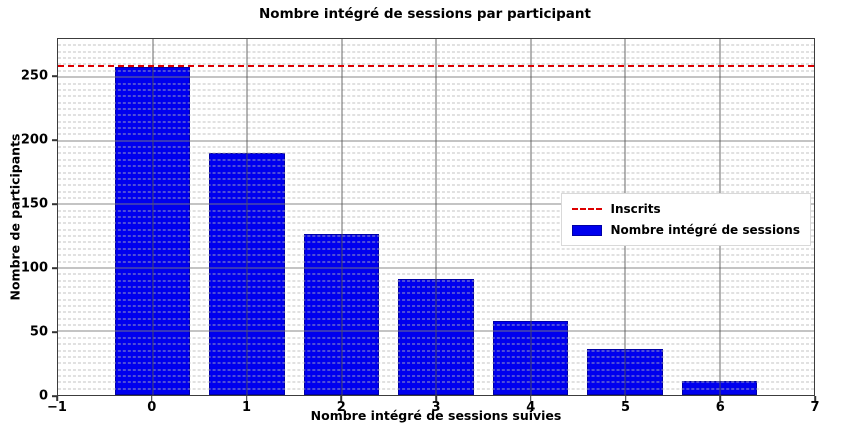 The height and width of the screenshot is (425, 850). What do you see at coordinates (436, 415) in the screenshot?
I see `x-axis-label: Nombre intégré de sessions suivies` at bounding box center [436, 415].